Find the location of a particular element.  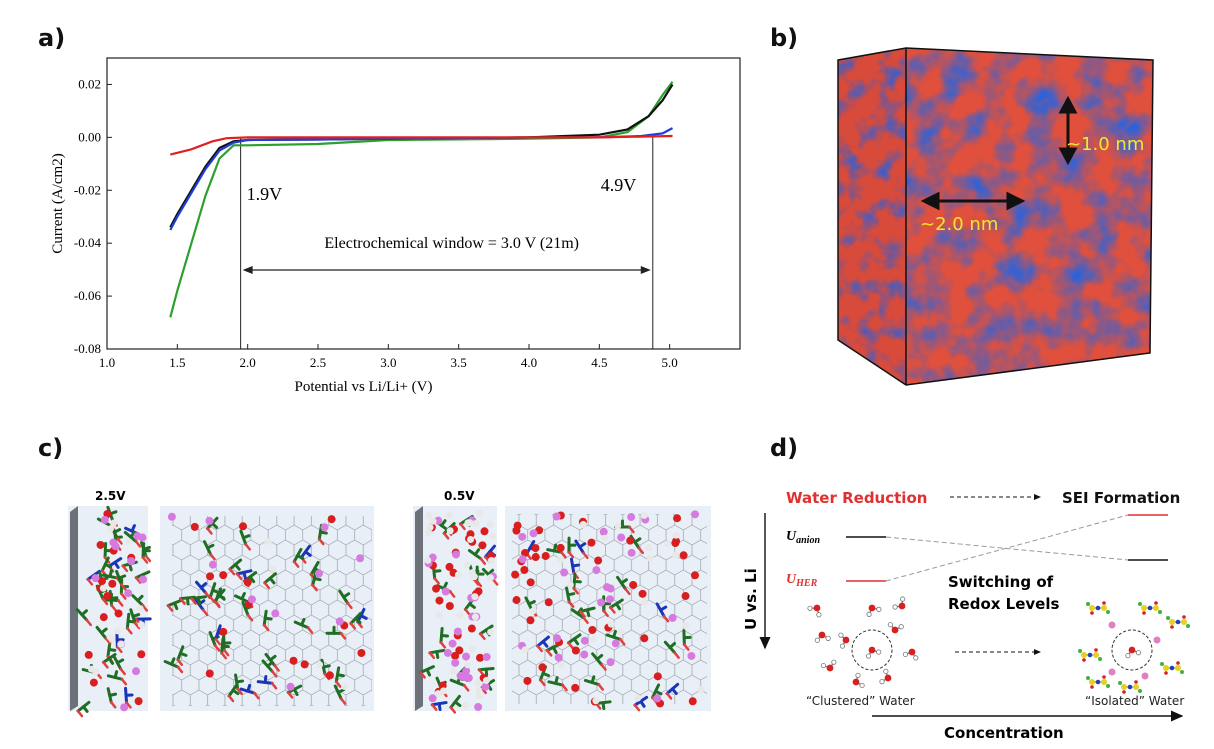

y-tick-label: -0.04 is located at coordinates (88, 242).